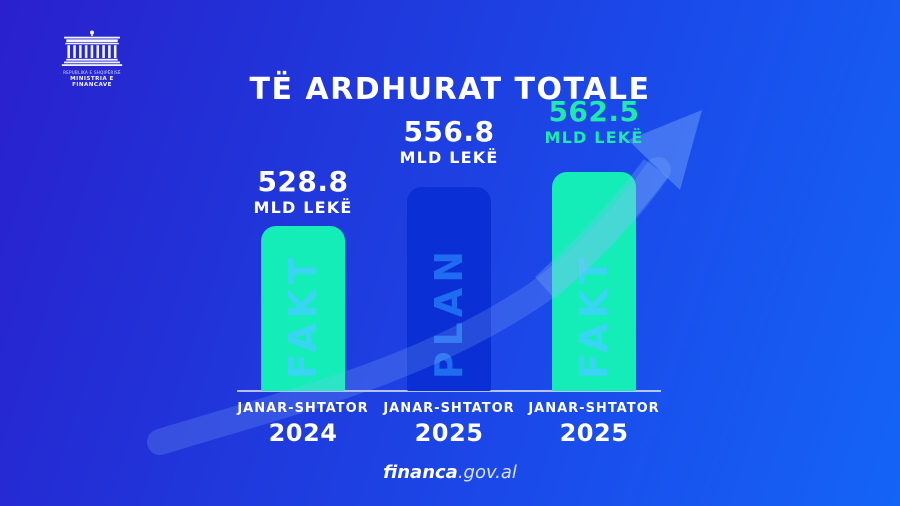  Describe the element at coordinates (450, 90) in the screenshot. I see `page-title: TË ARDHURAT TOTALE` at that location.